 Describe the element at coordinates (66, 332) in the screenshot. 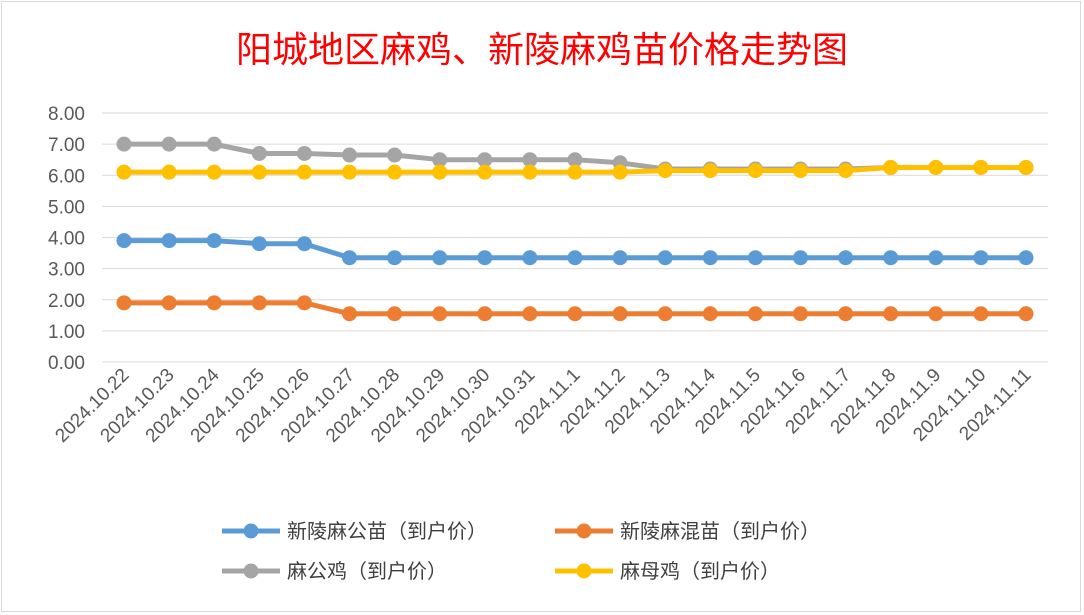

I see `y-tick-label: 1.00` at that location.